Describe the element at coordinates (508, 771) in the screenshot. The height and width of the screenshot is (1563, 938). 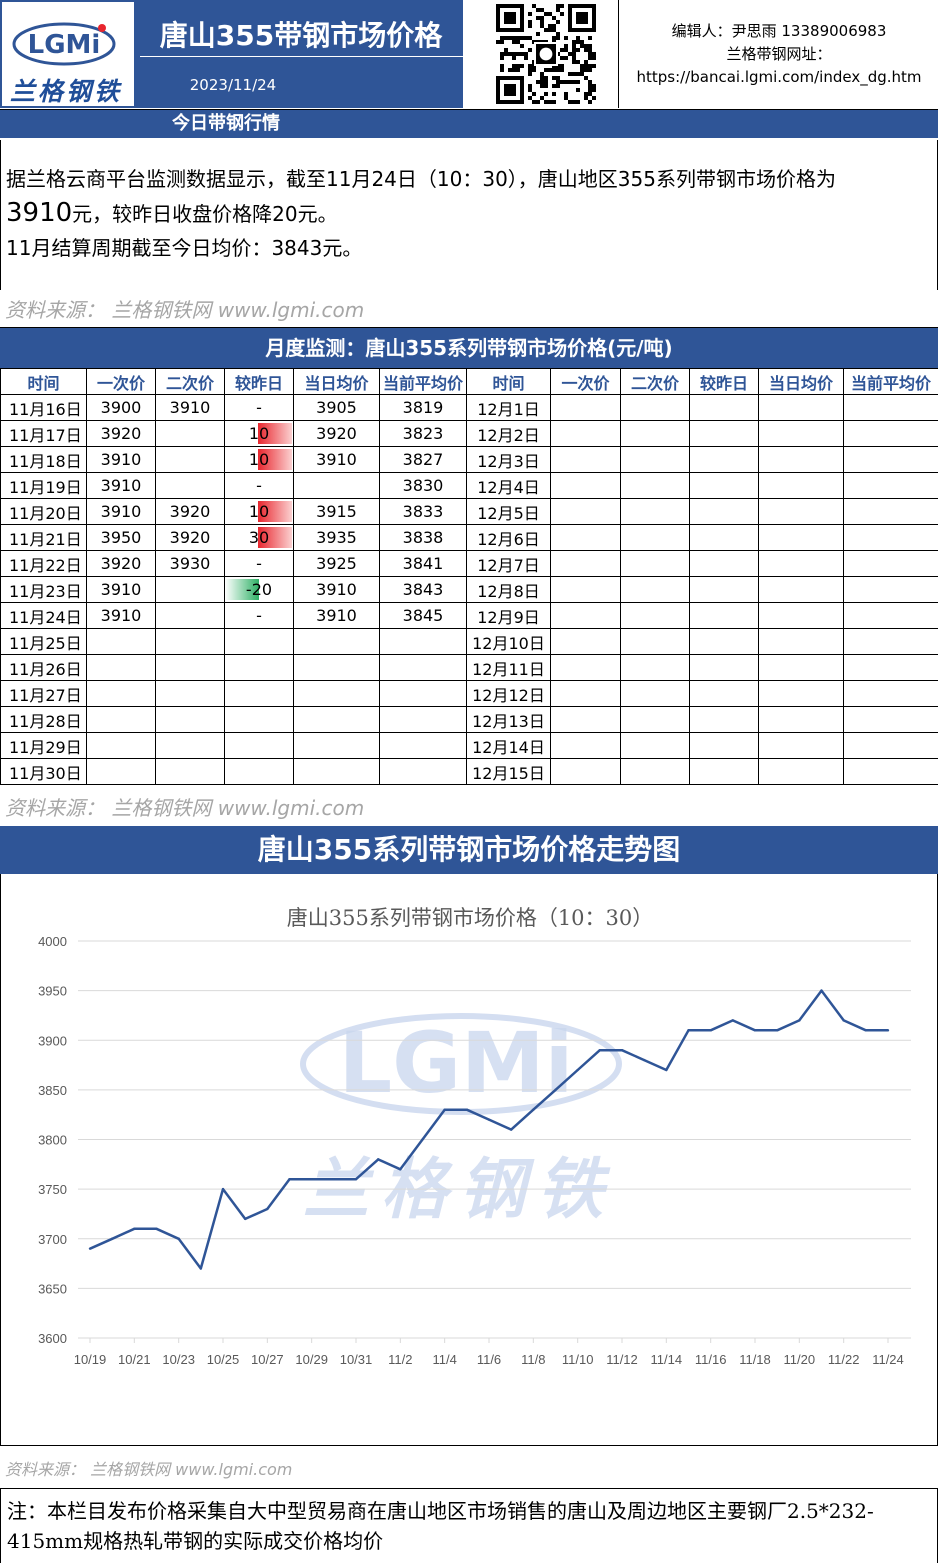
I see `date-cell: 12月15日` at that location.